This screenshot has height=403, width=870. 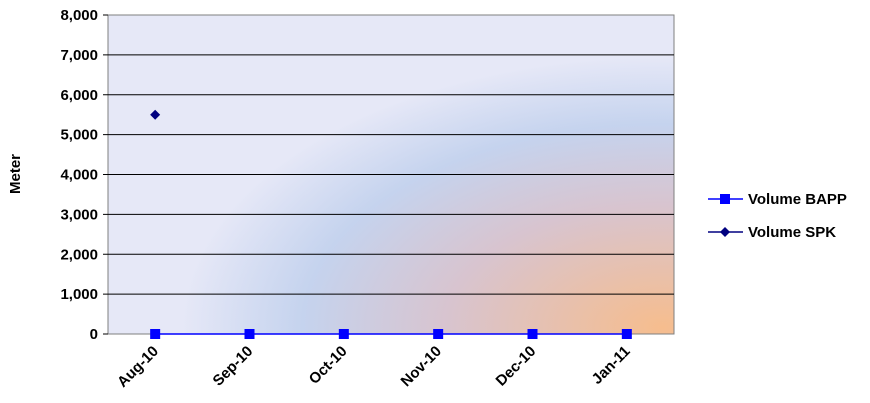 What do you see at coordinates (15, 174) in the screenshot?
I see `y-axis-title: Meter` at bounding box center [15, 174].